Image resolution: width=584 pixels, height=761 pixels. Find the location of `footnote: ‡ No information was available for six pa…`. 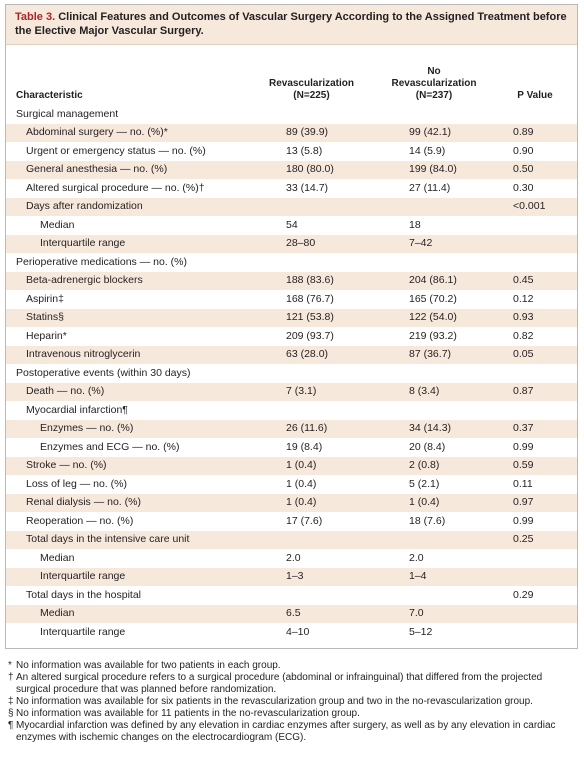

footnote: ‡ No information was available for six pa… is located at coordinates (293, 702).